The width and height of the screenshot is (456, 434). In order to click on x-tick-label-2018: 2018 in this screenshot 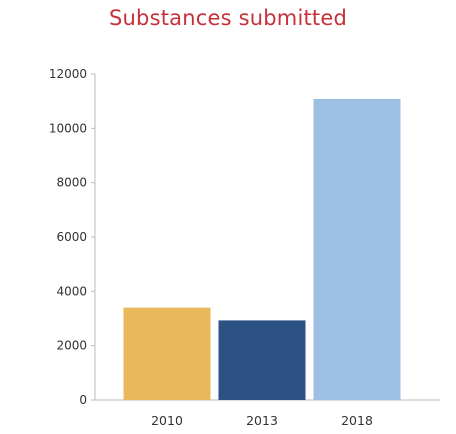, I will do `click(357, 420)`.